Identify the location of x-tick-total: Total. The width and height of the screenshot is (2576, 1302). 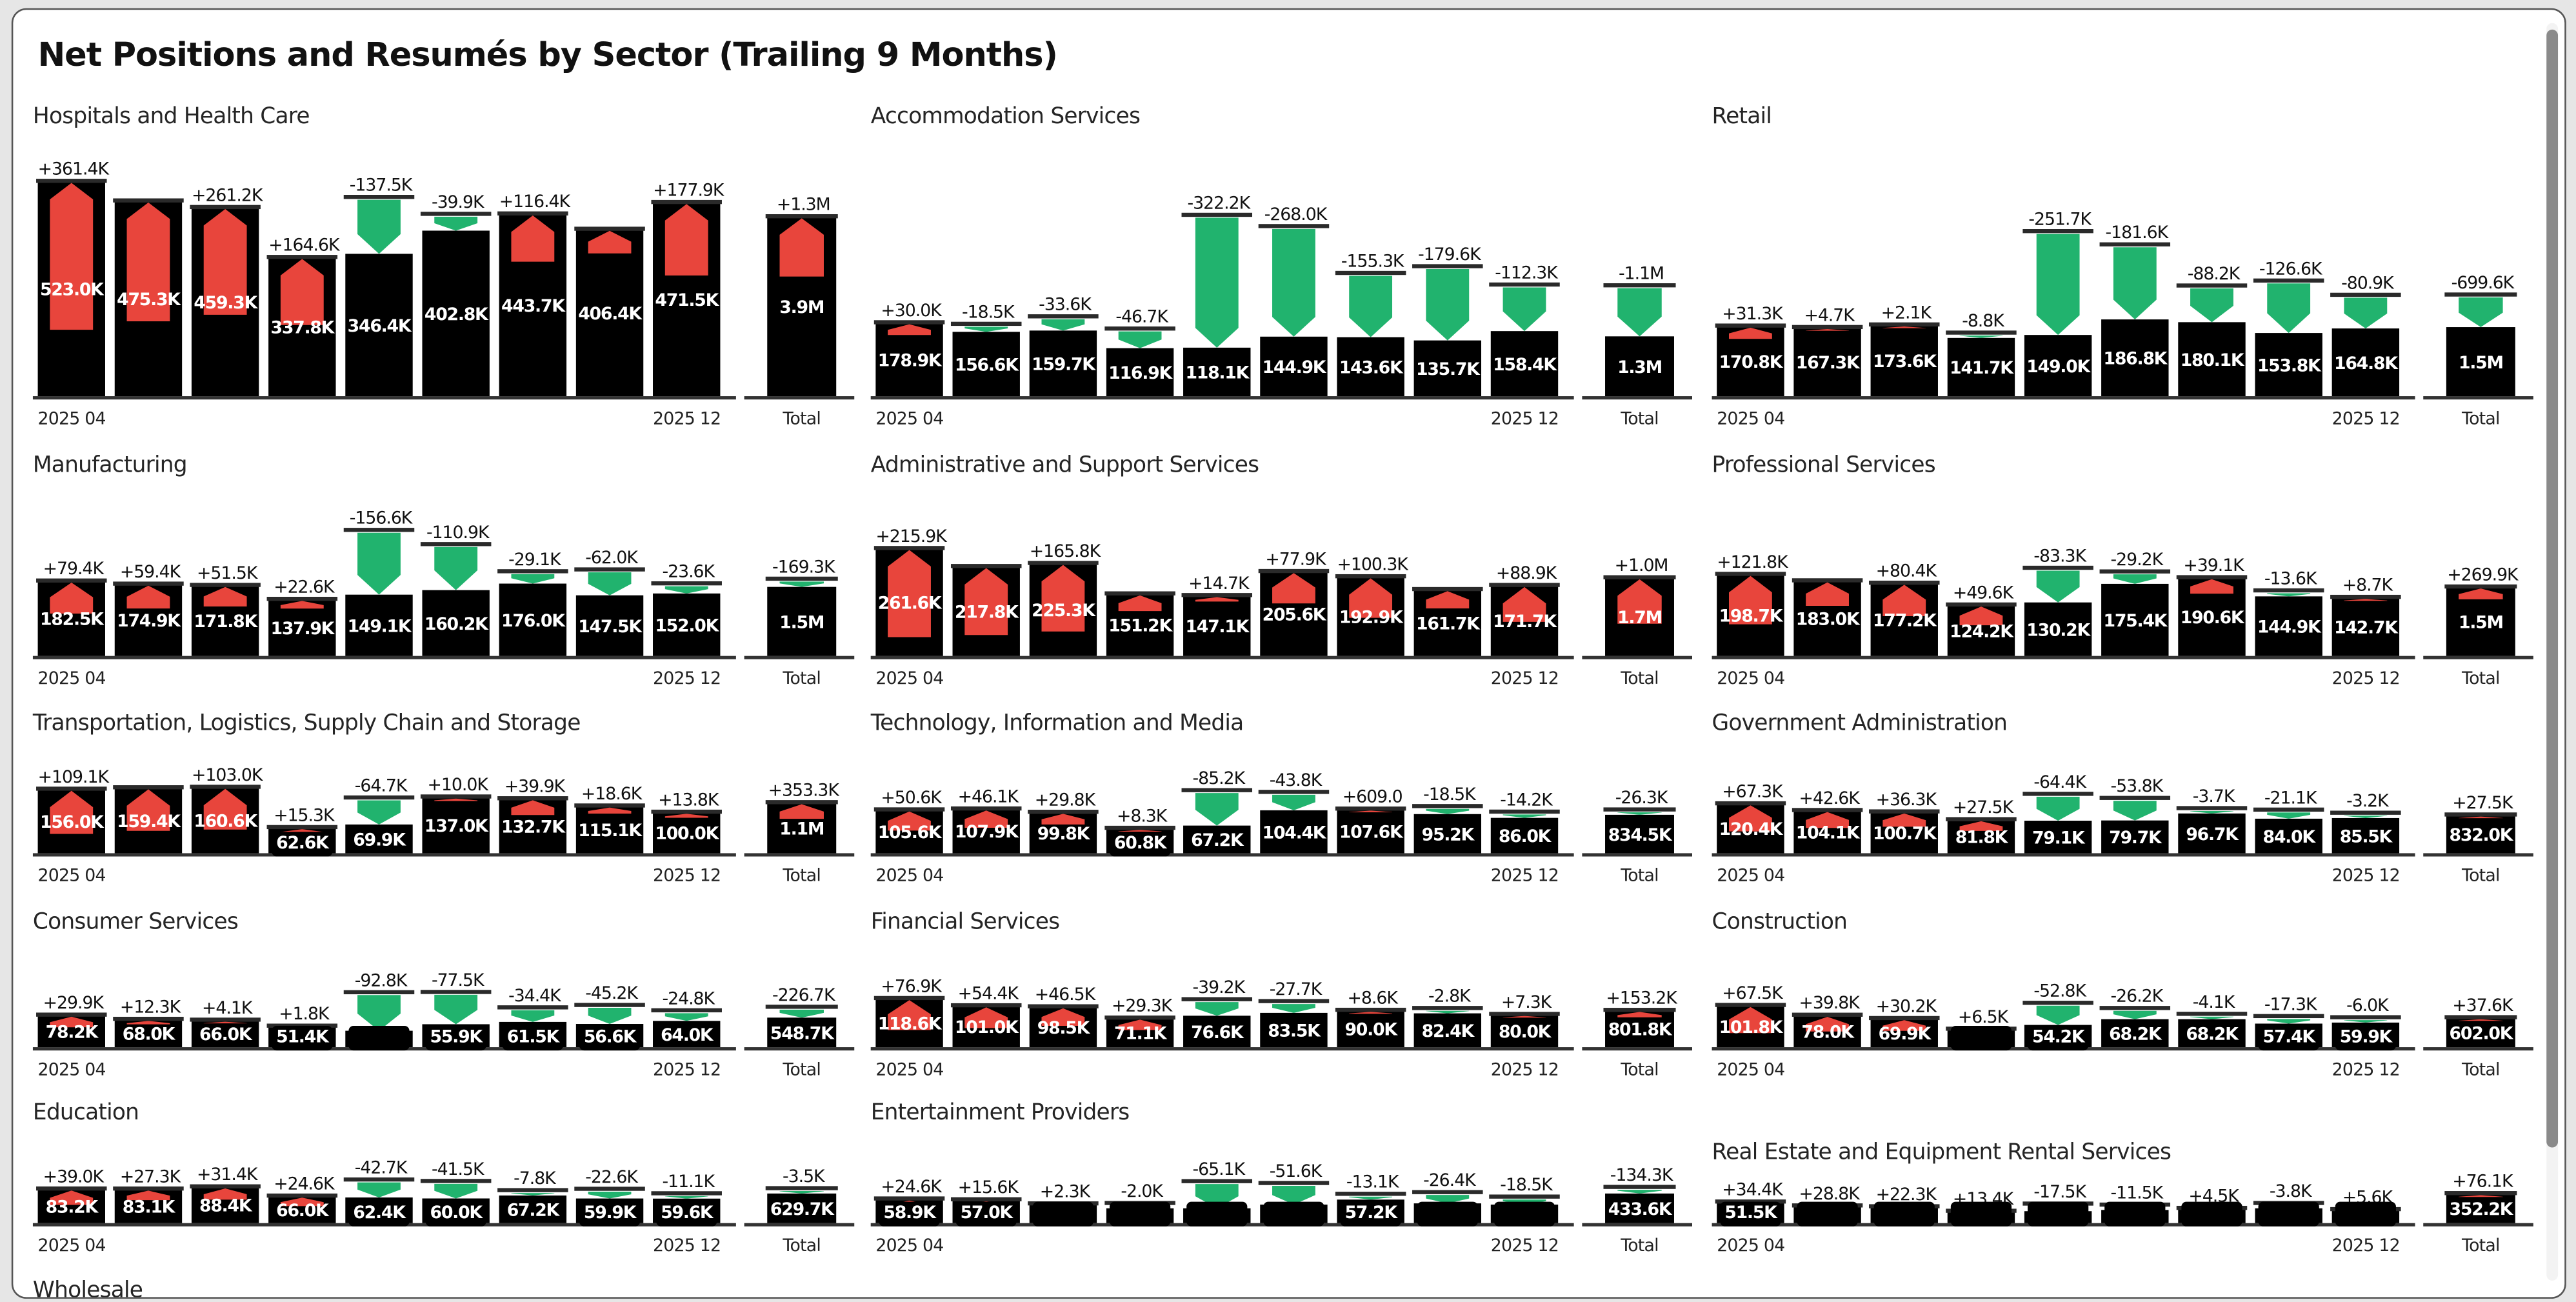
(2480, 678).